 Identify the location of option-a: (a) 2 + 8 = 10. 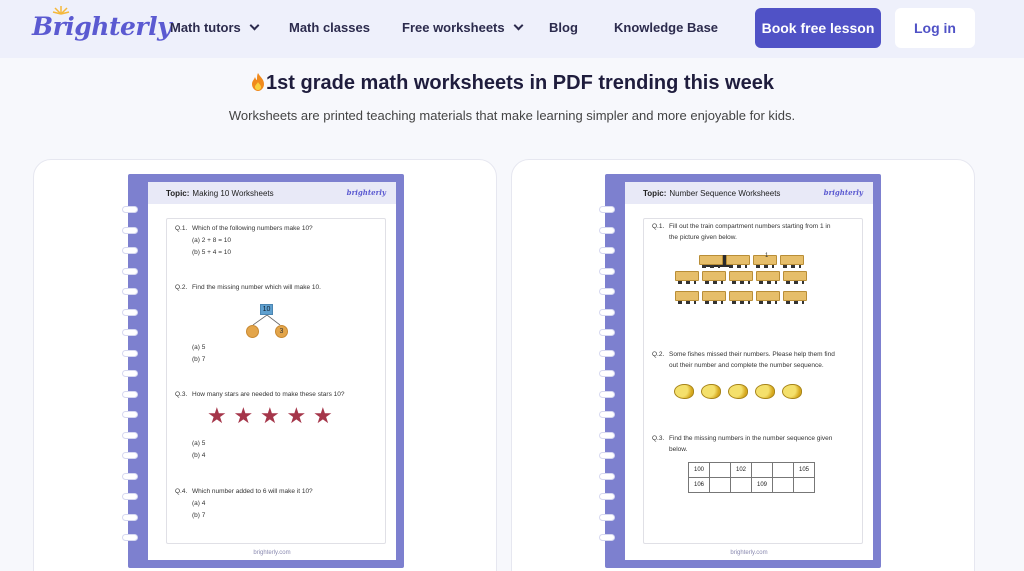
(212, 240).